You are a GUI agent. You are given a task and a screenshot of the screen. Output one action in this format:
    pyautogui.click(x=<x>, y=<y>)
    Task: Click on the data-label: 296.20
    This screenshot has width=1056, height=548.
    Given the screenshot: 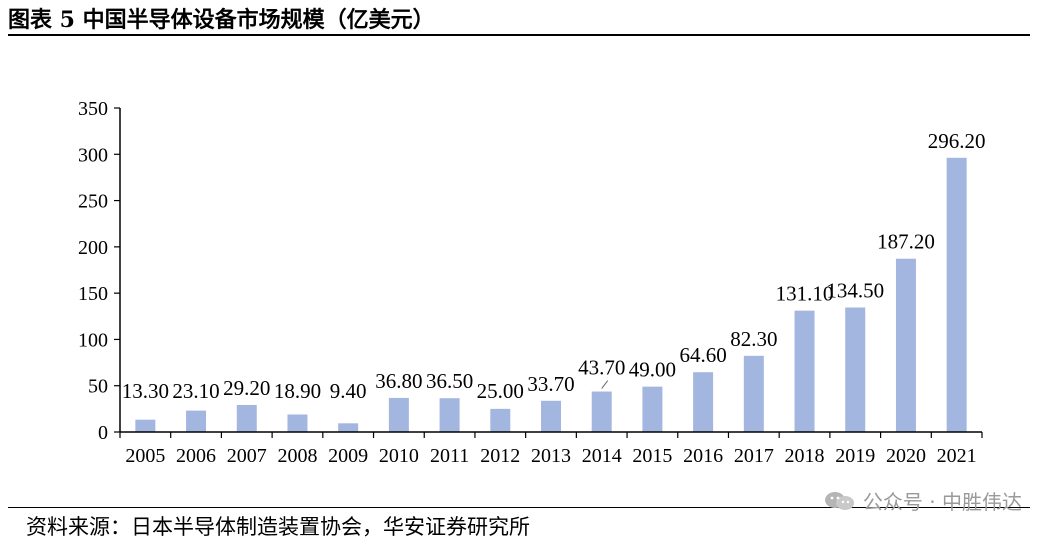 What is the action you would take?
    pyautogui.click(x=957, y=141)
    